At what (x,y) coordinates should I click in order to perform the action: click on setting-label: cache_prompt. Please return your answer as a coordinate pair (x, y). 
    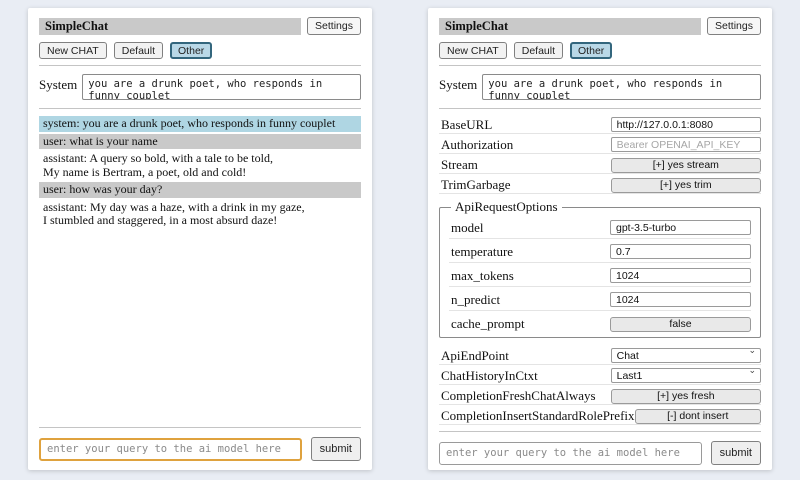
    Looking at the image, I should click on (488, 323).